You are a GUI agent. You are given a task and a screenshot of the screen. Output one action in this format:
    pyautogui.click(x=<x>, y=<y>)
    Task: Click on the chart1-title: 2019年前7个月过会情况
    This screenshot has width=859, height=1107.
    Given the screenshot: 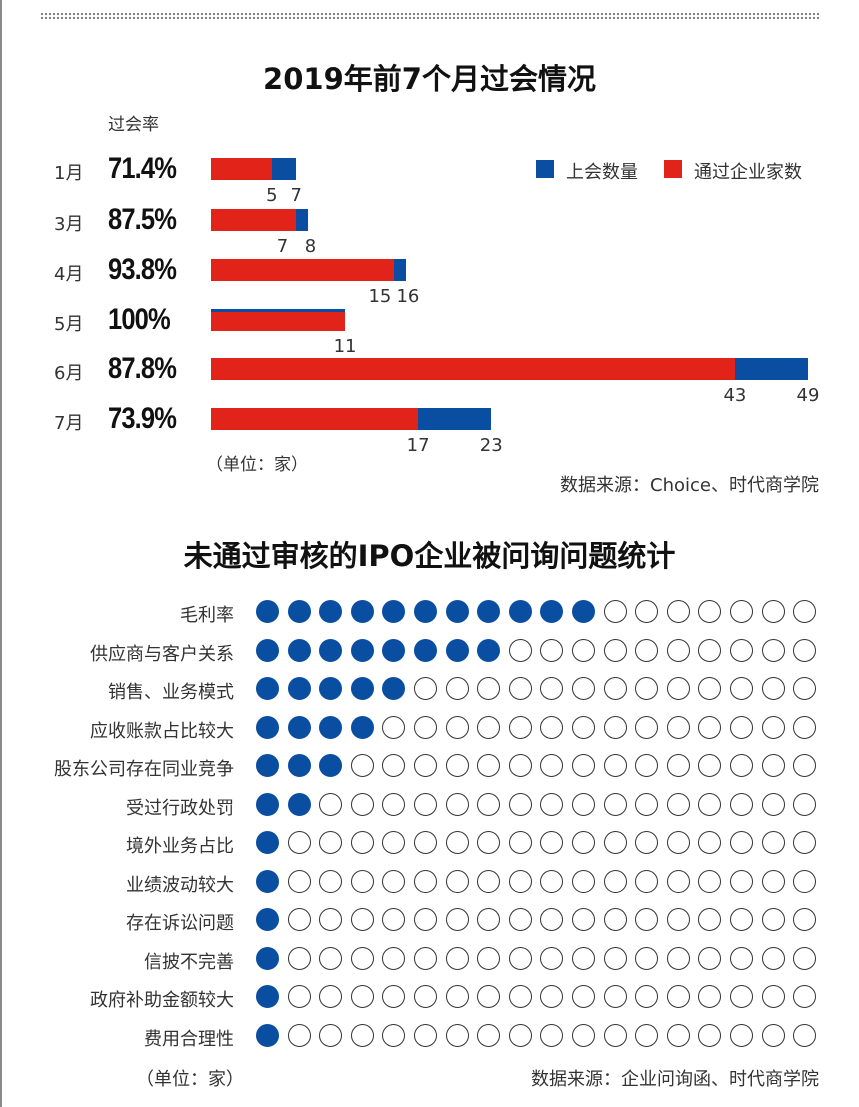 What is the action you would take?
    pyautogui.click(x=429, y=79)
    